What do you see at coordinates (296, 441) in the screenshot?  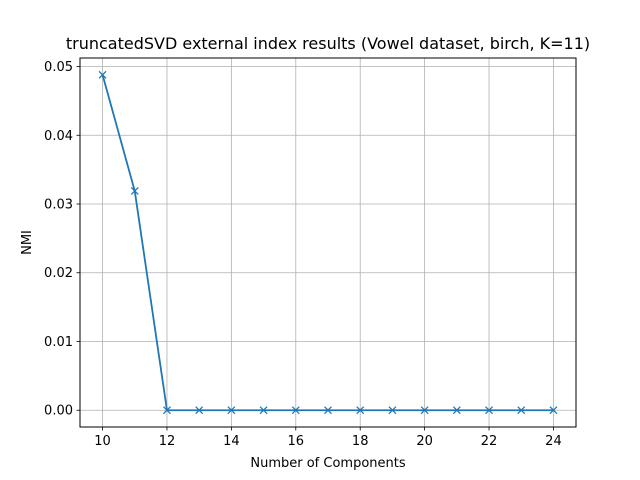 I see `x-tick-label: 16` at bounding box center [296, 441].